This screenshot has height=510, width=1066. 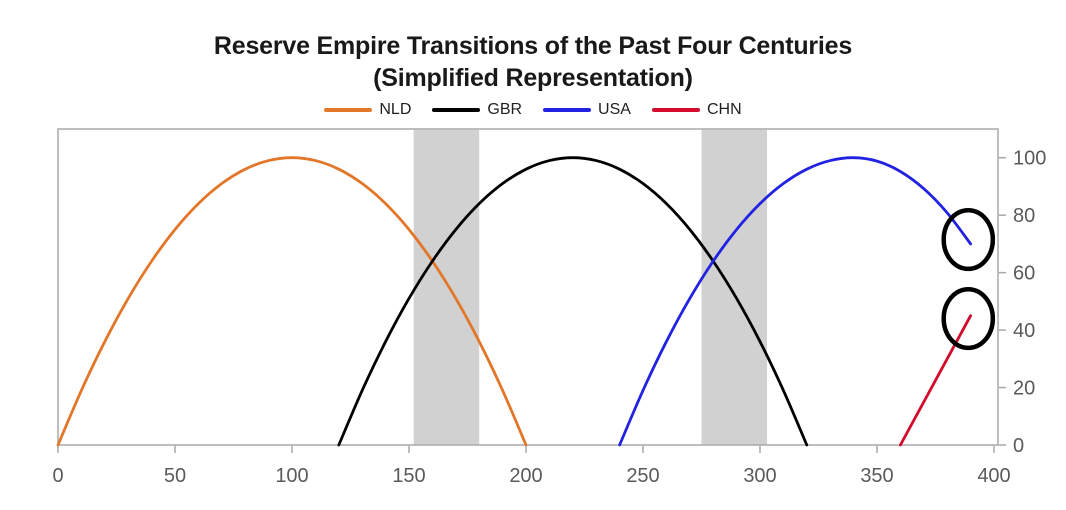 I want to click on legend-line-swatch-chn, so click(x=675, y=110).